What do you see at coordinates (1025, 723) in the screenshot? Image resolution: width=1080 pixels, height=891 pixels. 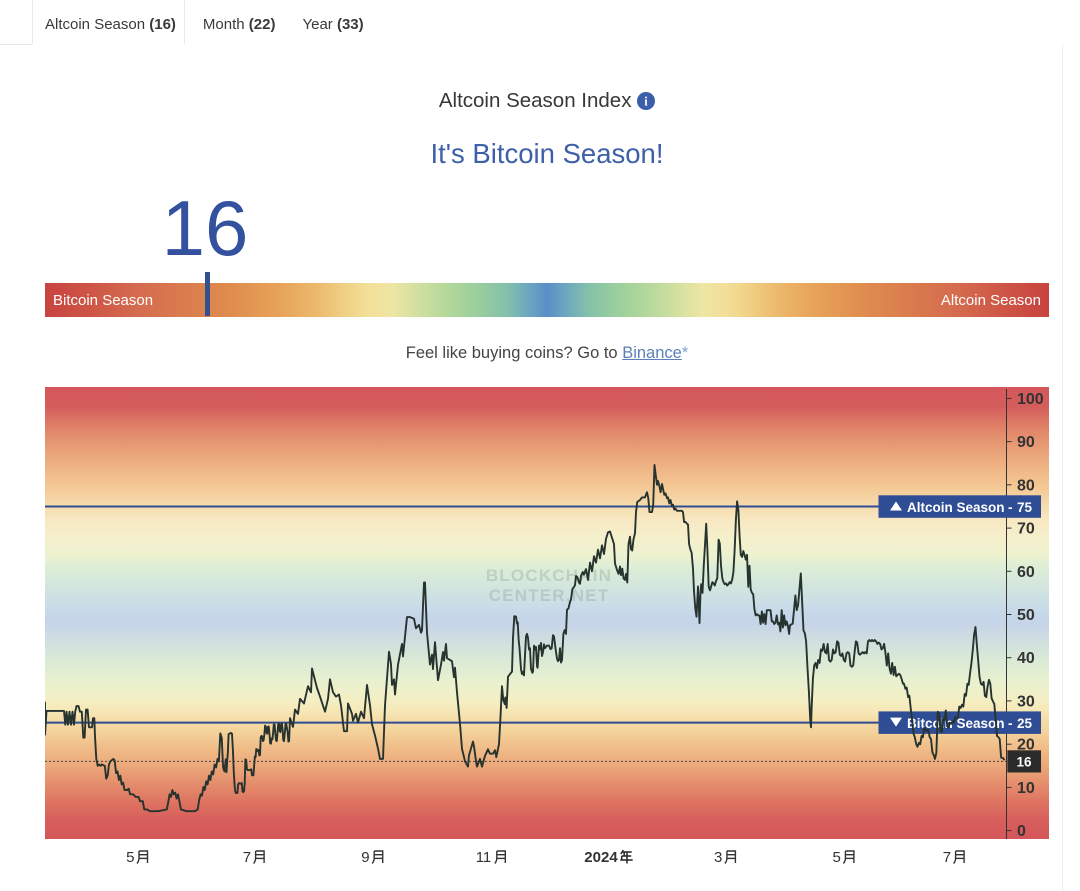 I see `svg-text: 25` at bounding box center [1025, 723].